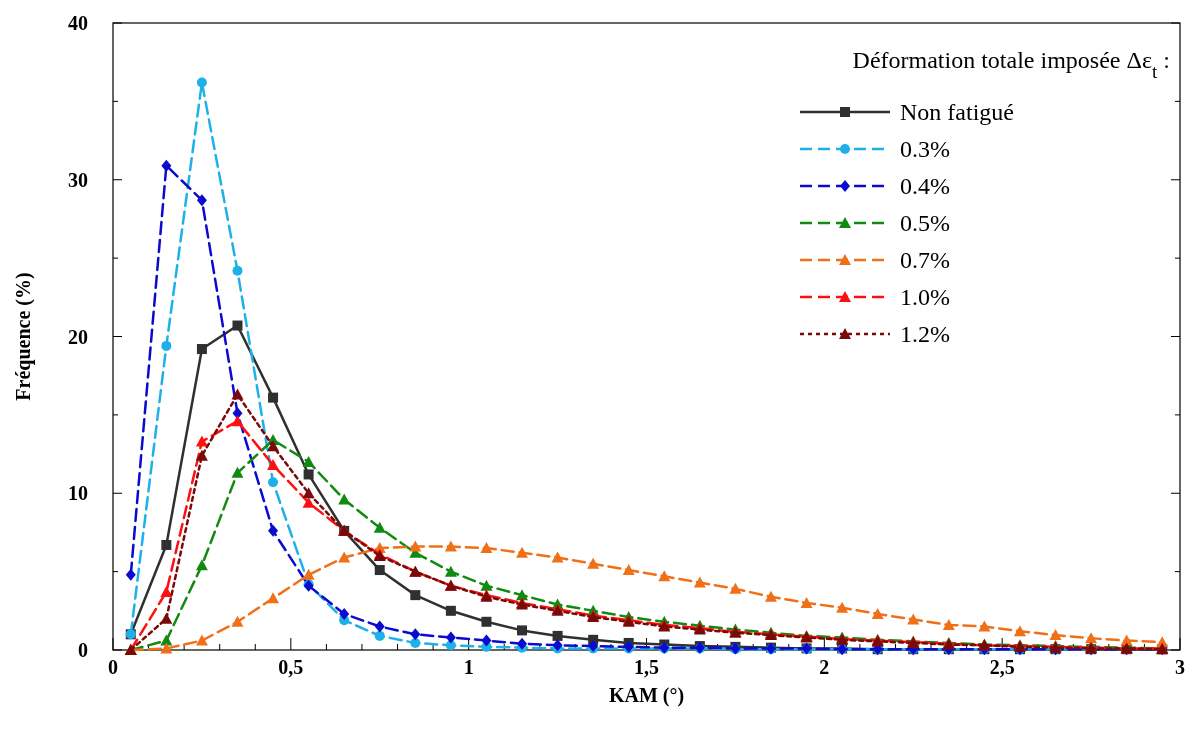  Describe the element at coordinates (925, 186) in the screenshot. I see `legend-label: 0.4%` at that location.